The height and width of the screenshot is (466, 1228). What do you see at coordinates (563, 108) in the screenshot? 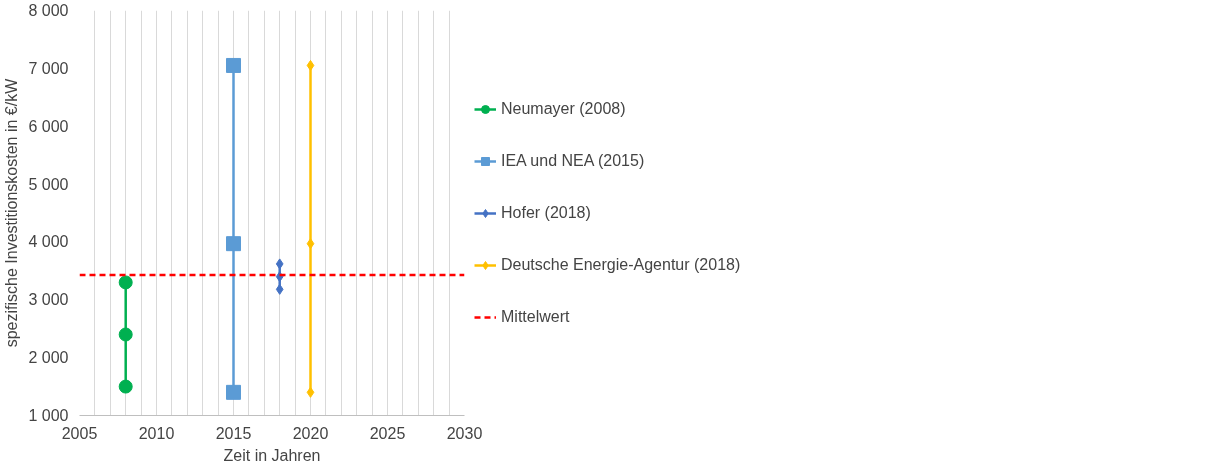
I see `legend-label: Neumayer (2008)` at bounding box center [563, 108].